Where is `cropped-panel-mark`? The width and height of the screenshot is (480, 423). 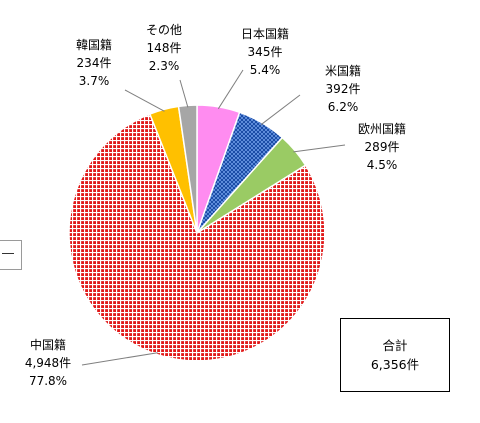 cropped-panel-mark is located at coordinates (8, 253).